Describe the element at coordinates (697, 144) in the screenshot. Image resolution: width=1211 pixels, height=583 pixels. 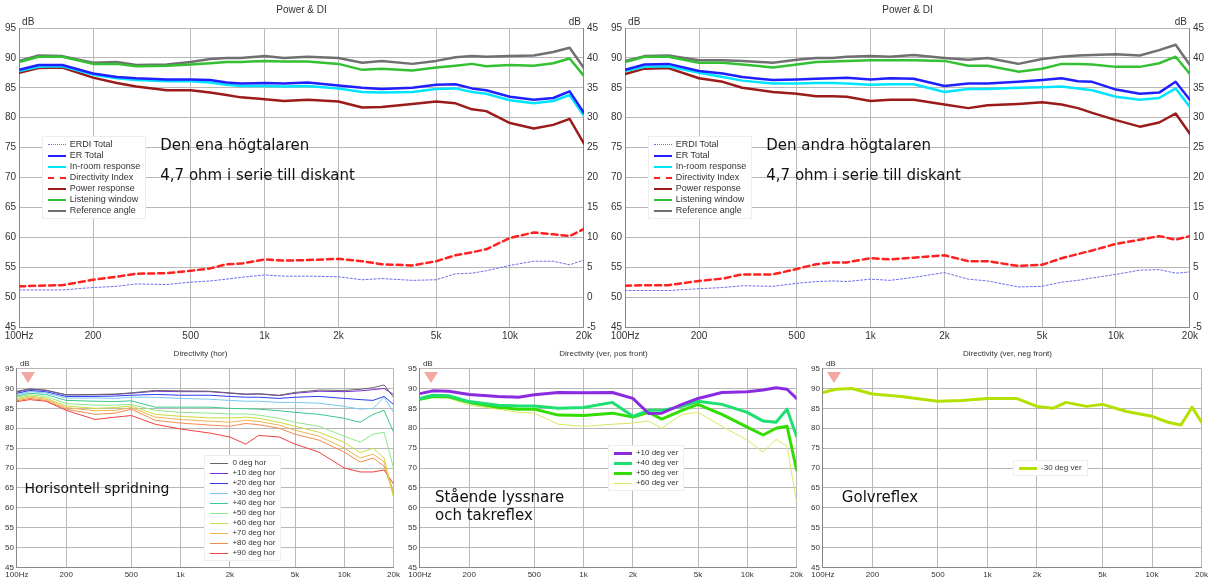
I see `legend-label: ERDI Total` at that location.